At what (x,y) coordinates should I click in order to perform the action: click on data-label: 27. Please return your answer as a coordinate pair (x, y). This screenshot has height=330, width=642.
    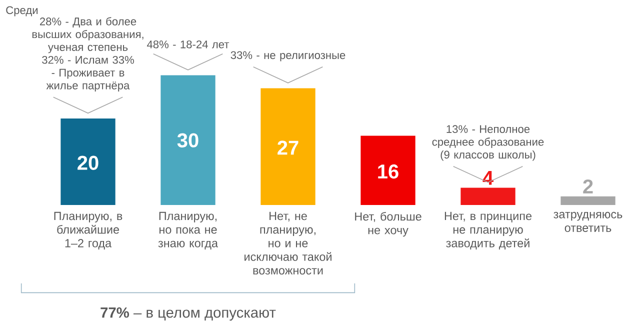
    Looking at the image, I should click on (288, 147).